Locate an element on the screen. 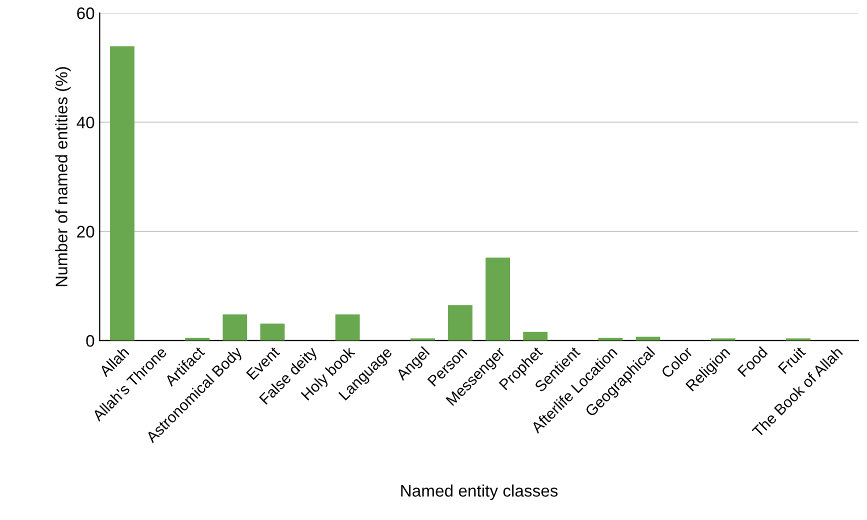 The height and width of the screenshot is (520, 867). y-tick-label: 40 is located at coordinates (85, 122).